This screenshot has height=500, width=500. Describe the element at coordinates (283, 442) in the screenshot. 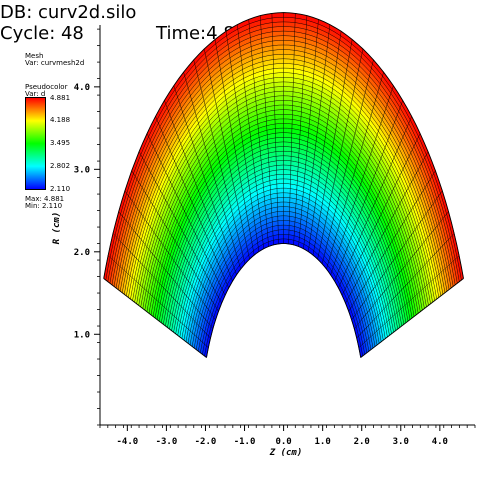

I see `x-tick-label: 0.0` at that location.